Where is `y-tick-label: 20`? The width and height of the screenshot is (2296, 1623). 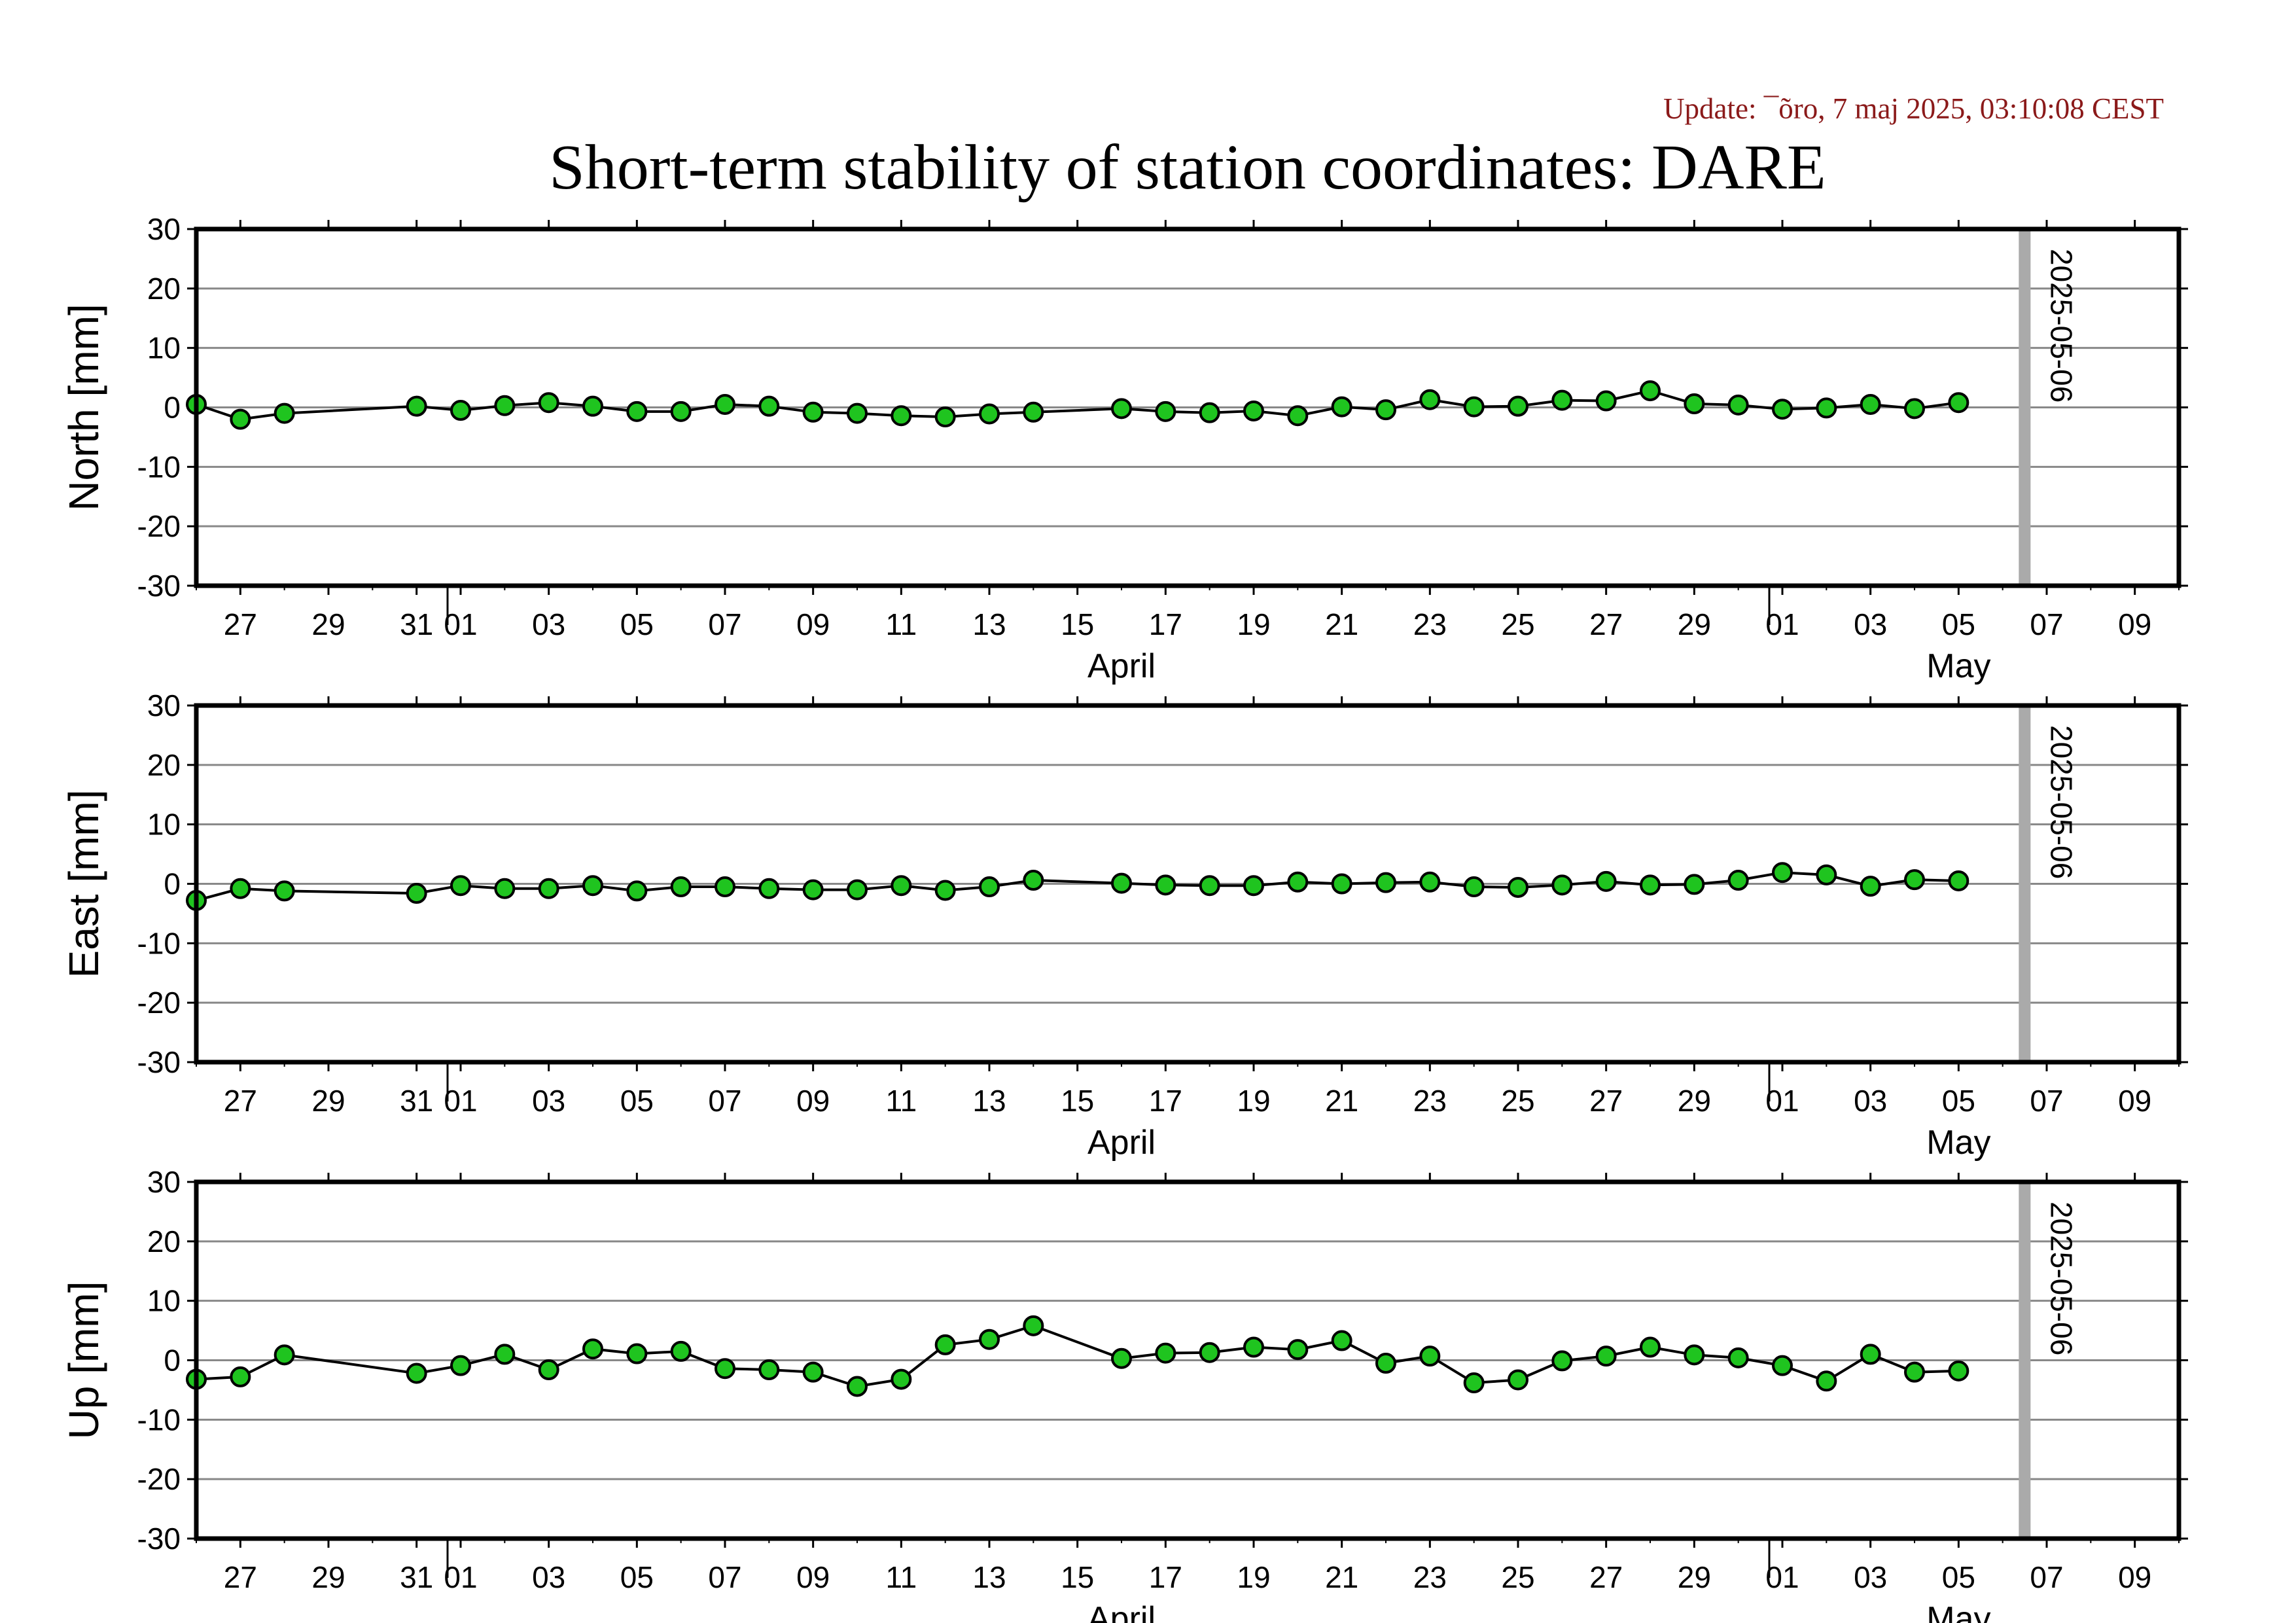 y-tick-label: 20 is located at coordinates (164, 289).